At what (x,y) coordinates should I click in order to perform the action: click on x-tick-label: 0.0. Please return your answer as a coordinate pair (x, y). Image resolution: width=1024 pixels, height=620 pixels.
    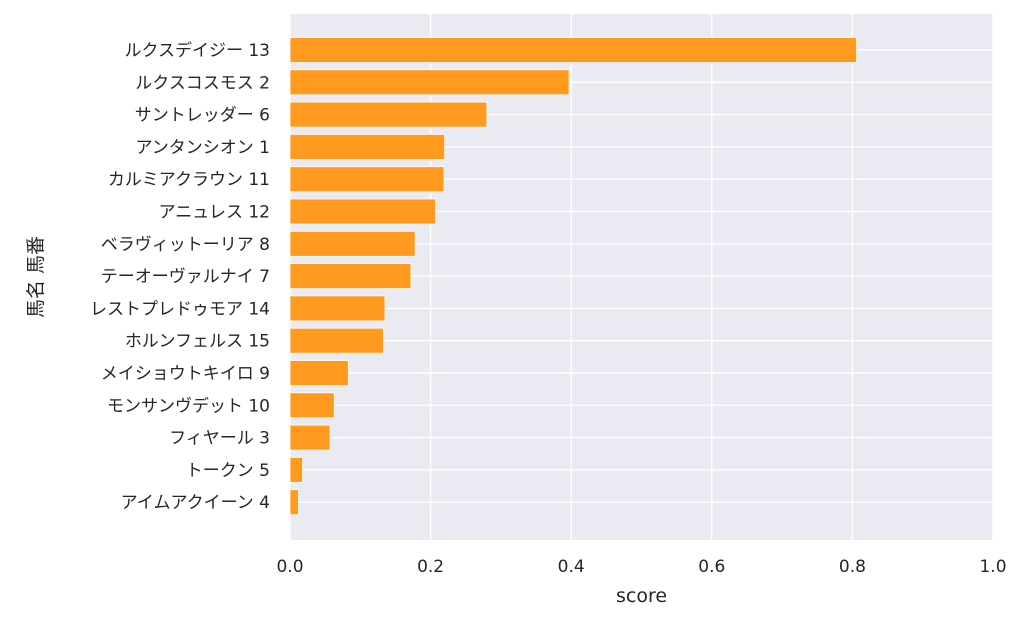
    Looking at the image, I should click on (289, 567).